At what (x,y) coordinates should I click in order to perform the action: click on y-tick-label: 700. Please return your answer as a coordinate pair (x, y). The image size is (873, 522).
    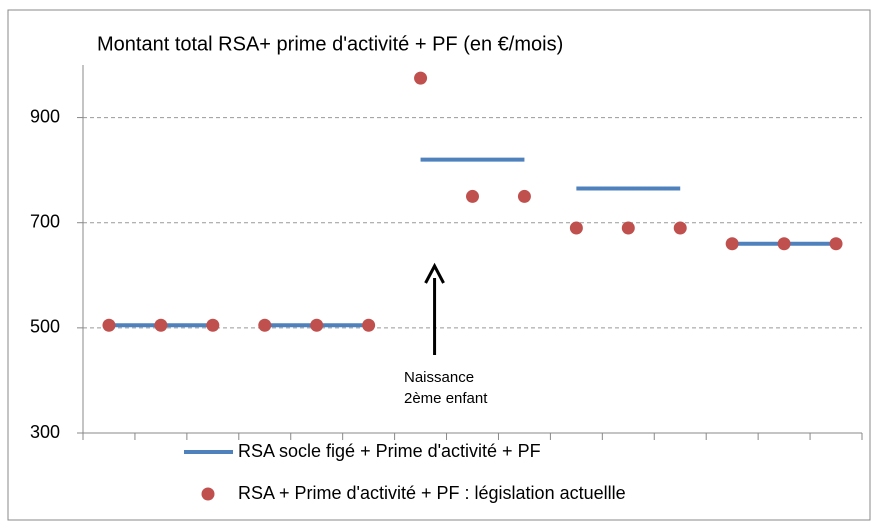
    Looking at the image, I should click on (45, 221).